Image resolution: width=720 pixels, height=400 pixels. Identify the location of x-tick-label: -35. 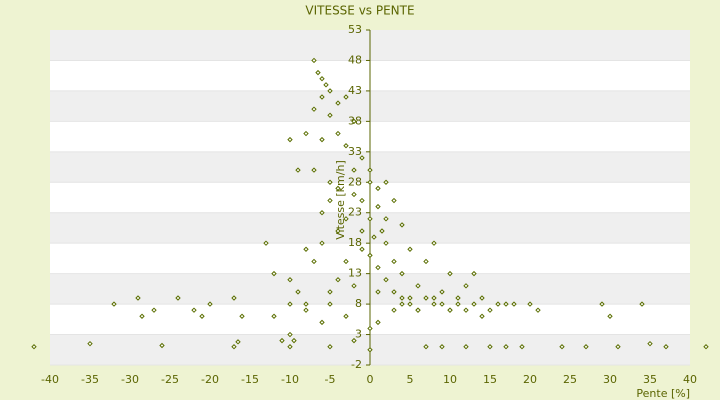
(90, 379).